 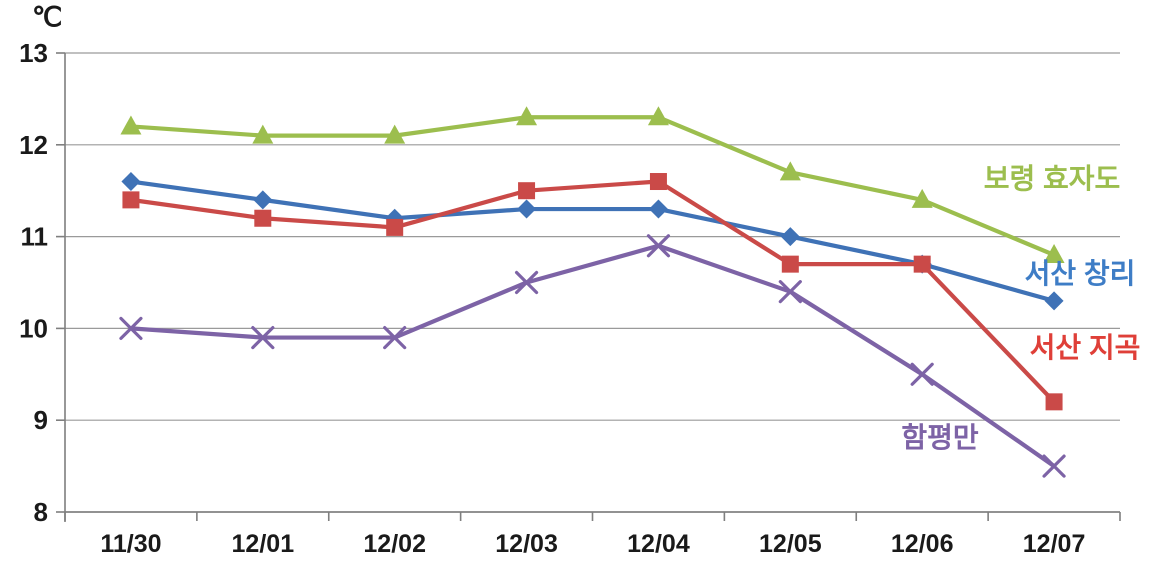 What do you see at coordinates (33, 145) in the screenshot?
I see `y-axis-tick-label: 12` at bounding box center [33, 145].